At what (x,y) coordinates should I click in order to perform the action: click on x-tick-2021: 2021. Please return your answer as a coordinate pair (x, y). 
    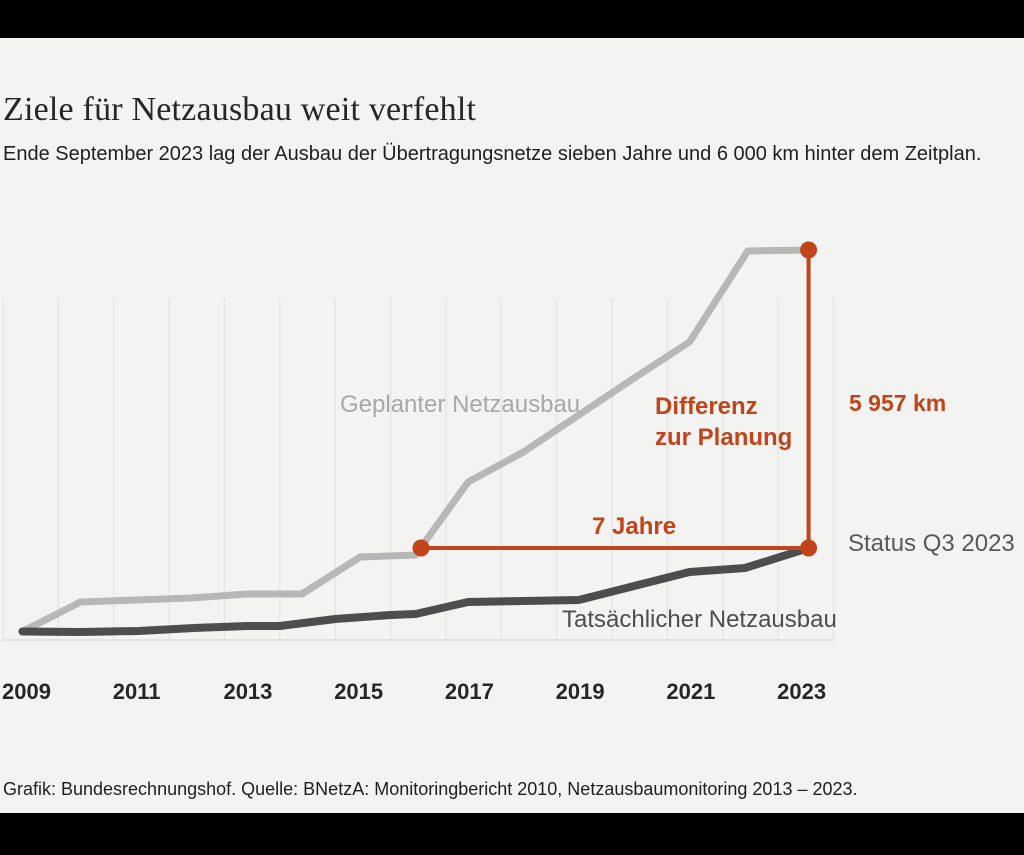
    Looking at the image, I should click on (691, 691).